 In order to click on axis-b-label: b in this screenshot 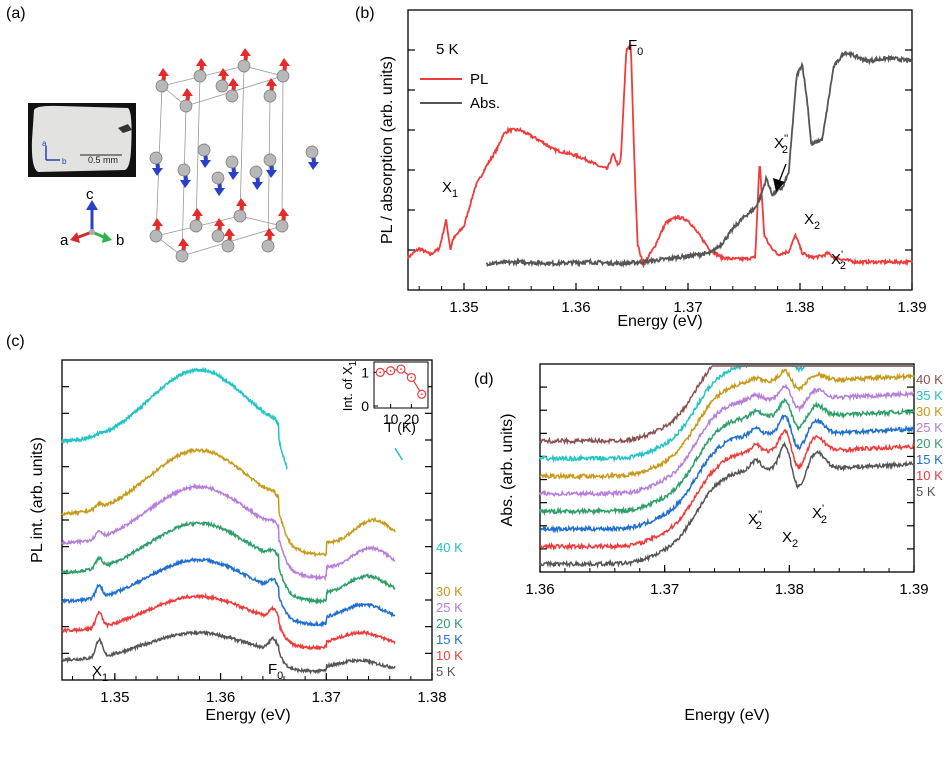, I will do `click(120, 240)`.